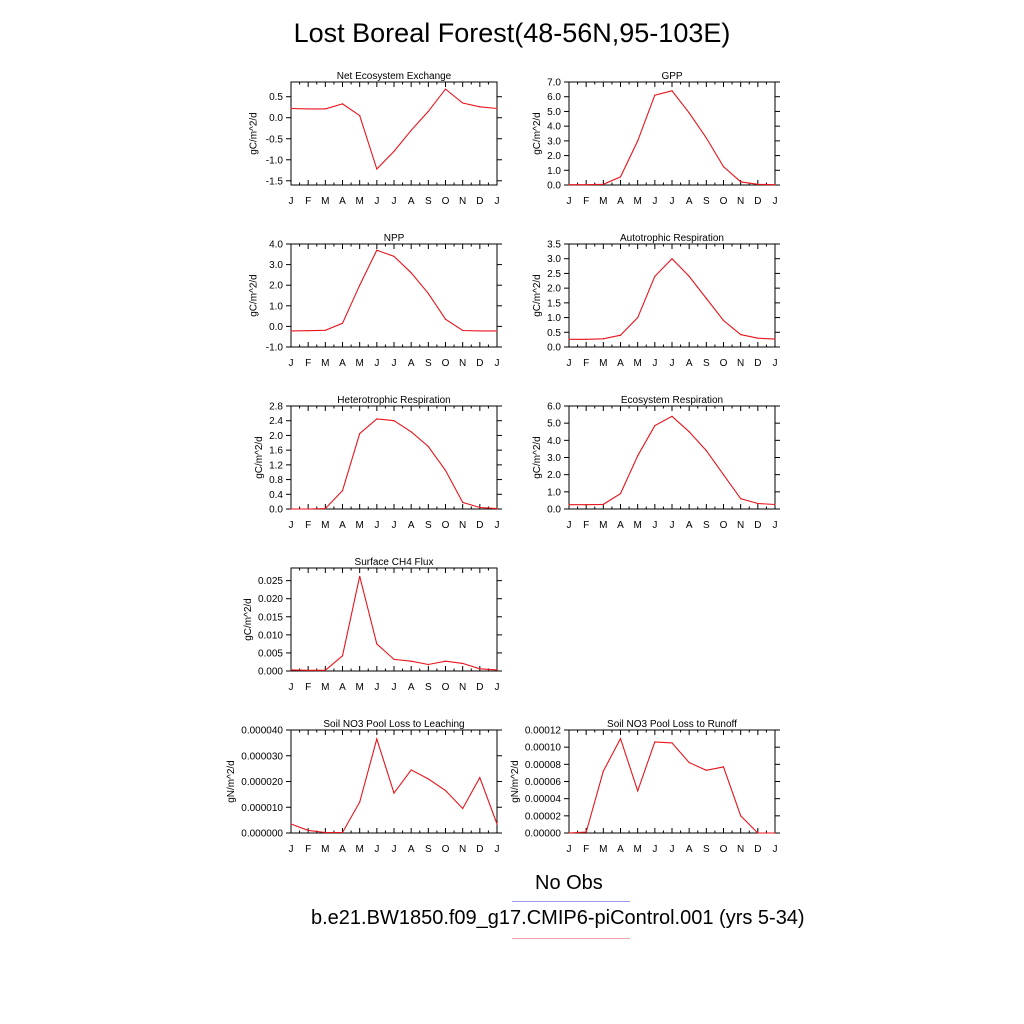 The width and height of the screenshot is (1024, 1024). I want to click on panel-title: Soil NO3 Pool Loss to Leaching, so click(393, 724).